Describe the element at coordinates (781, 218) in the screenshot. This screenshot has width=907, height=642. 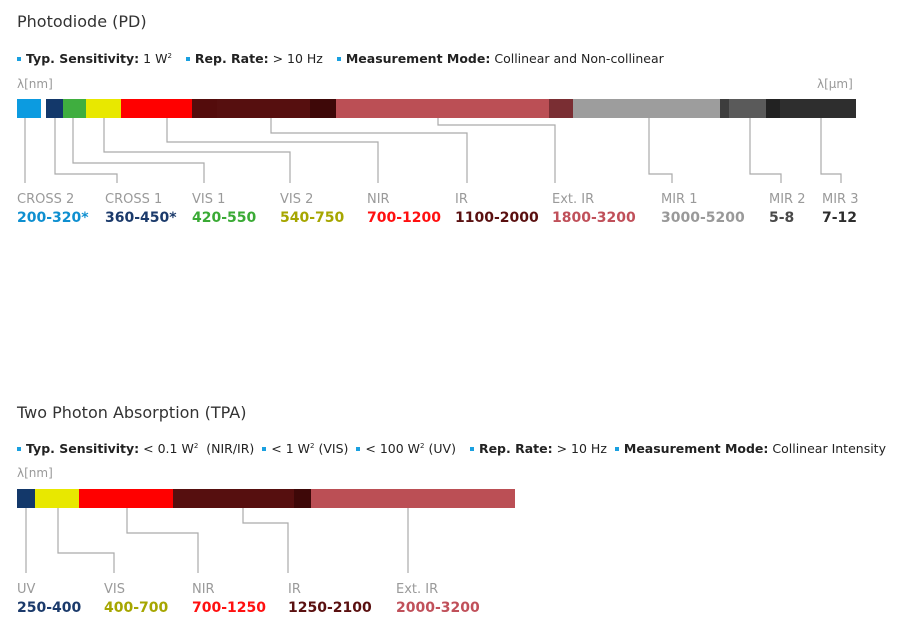
I see `band-range: 5-8` at that location.